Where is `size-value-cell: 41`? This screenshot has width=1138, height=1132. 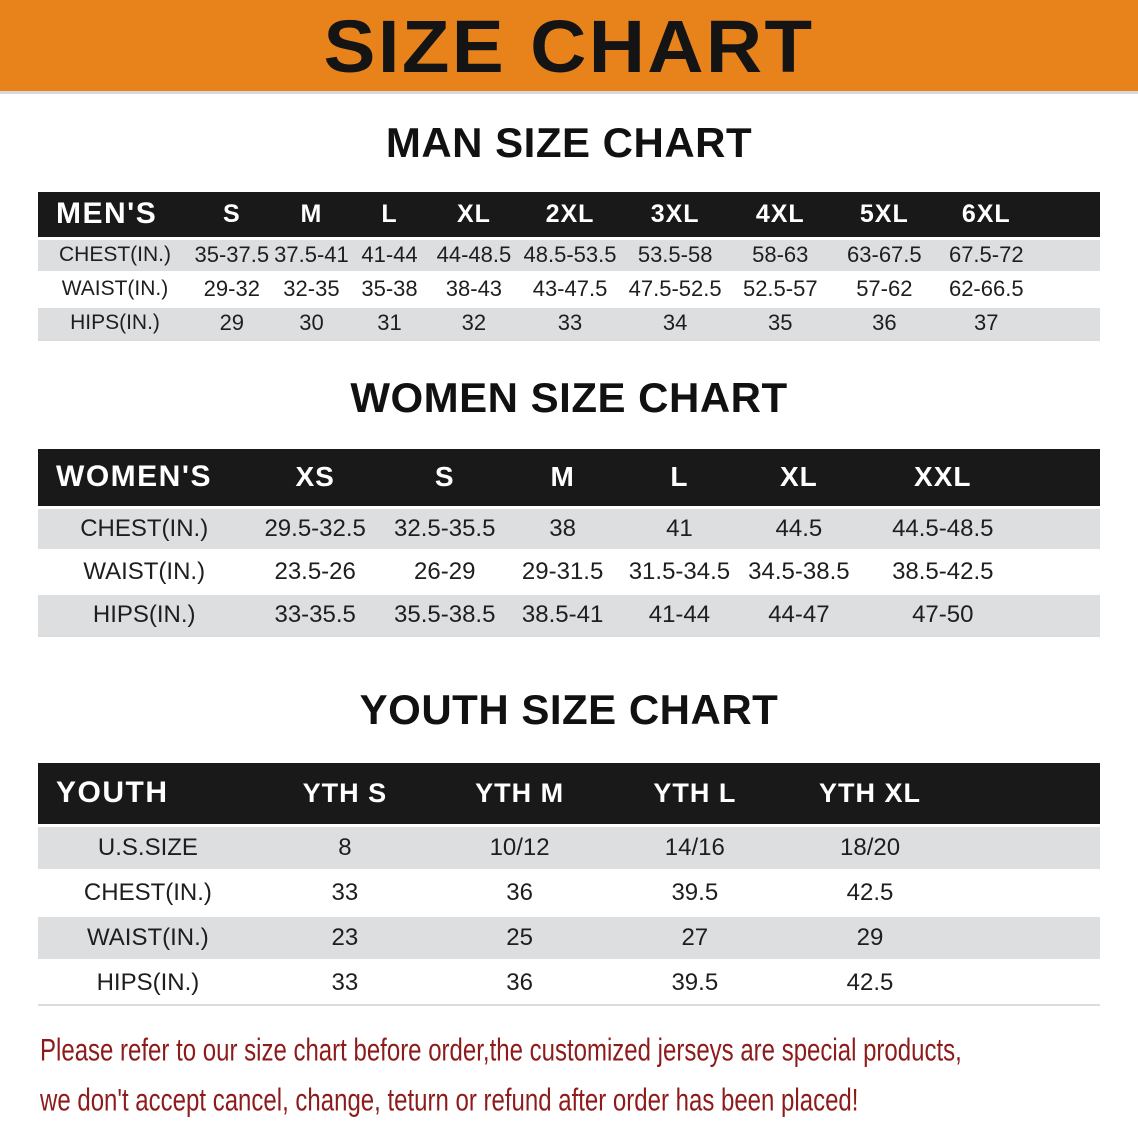 size-value-cell: 41 is located at coordinates (679, 527).